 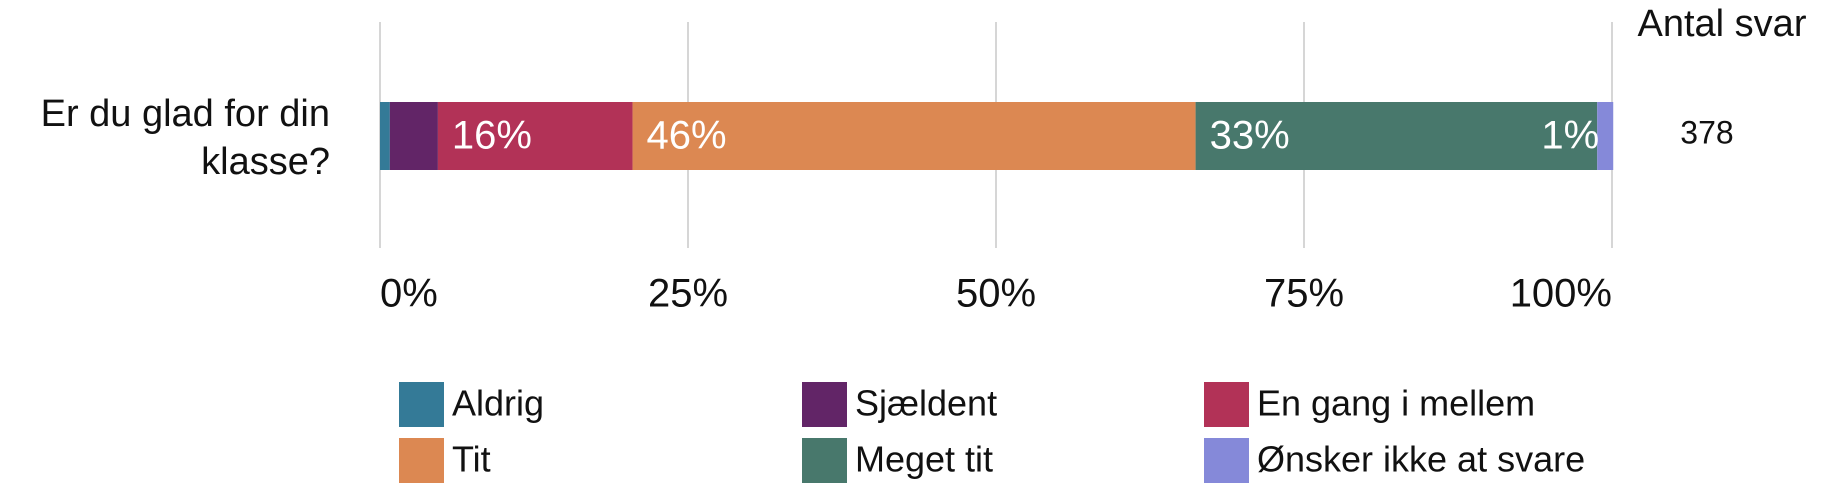 What do you see at coordinates (926, 403) in the screenshot?
I see `legend-label: Sjældent` at bounding box center [926, 403].